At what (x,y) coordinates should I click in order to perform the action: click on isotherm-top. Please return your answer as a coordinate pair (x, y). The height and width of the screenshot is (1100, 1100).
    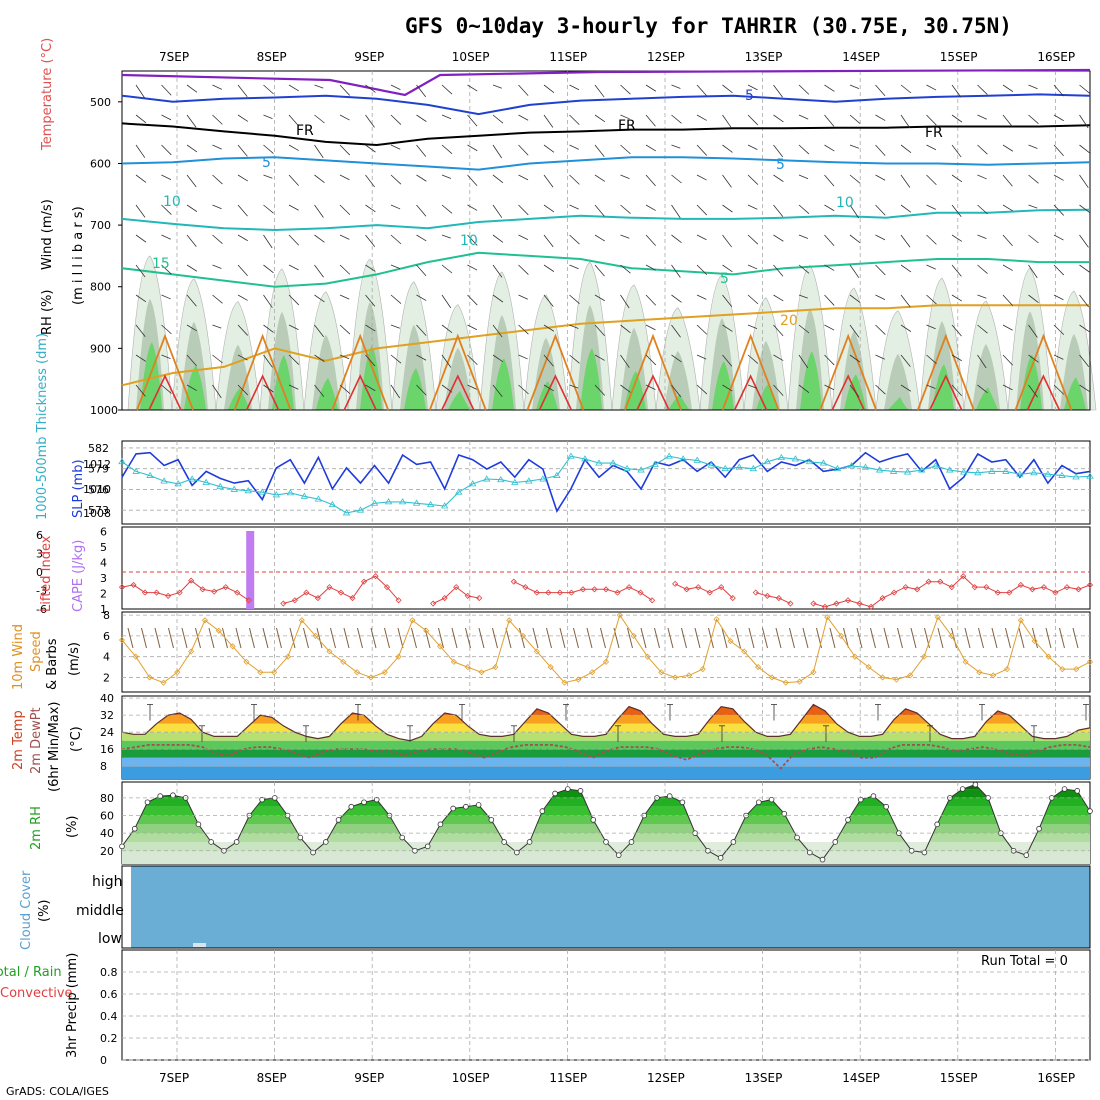
    Looking at the image, I should click on (606, 82).